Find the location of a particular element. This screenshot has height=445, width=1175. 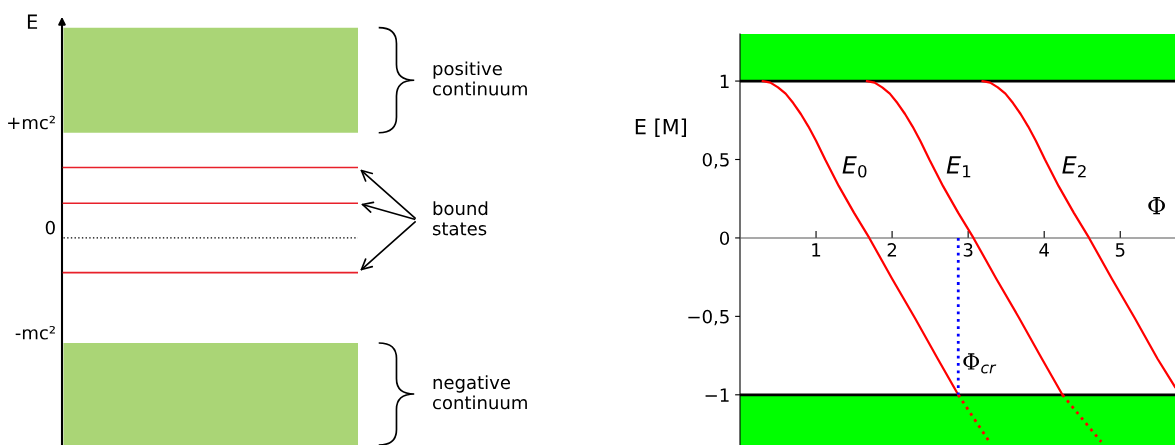

series-label: E$_{0}$ is located at coordinates (854, 167).